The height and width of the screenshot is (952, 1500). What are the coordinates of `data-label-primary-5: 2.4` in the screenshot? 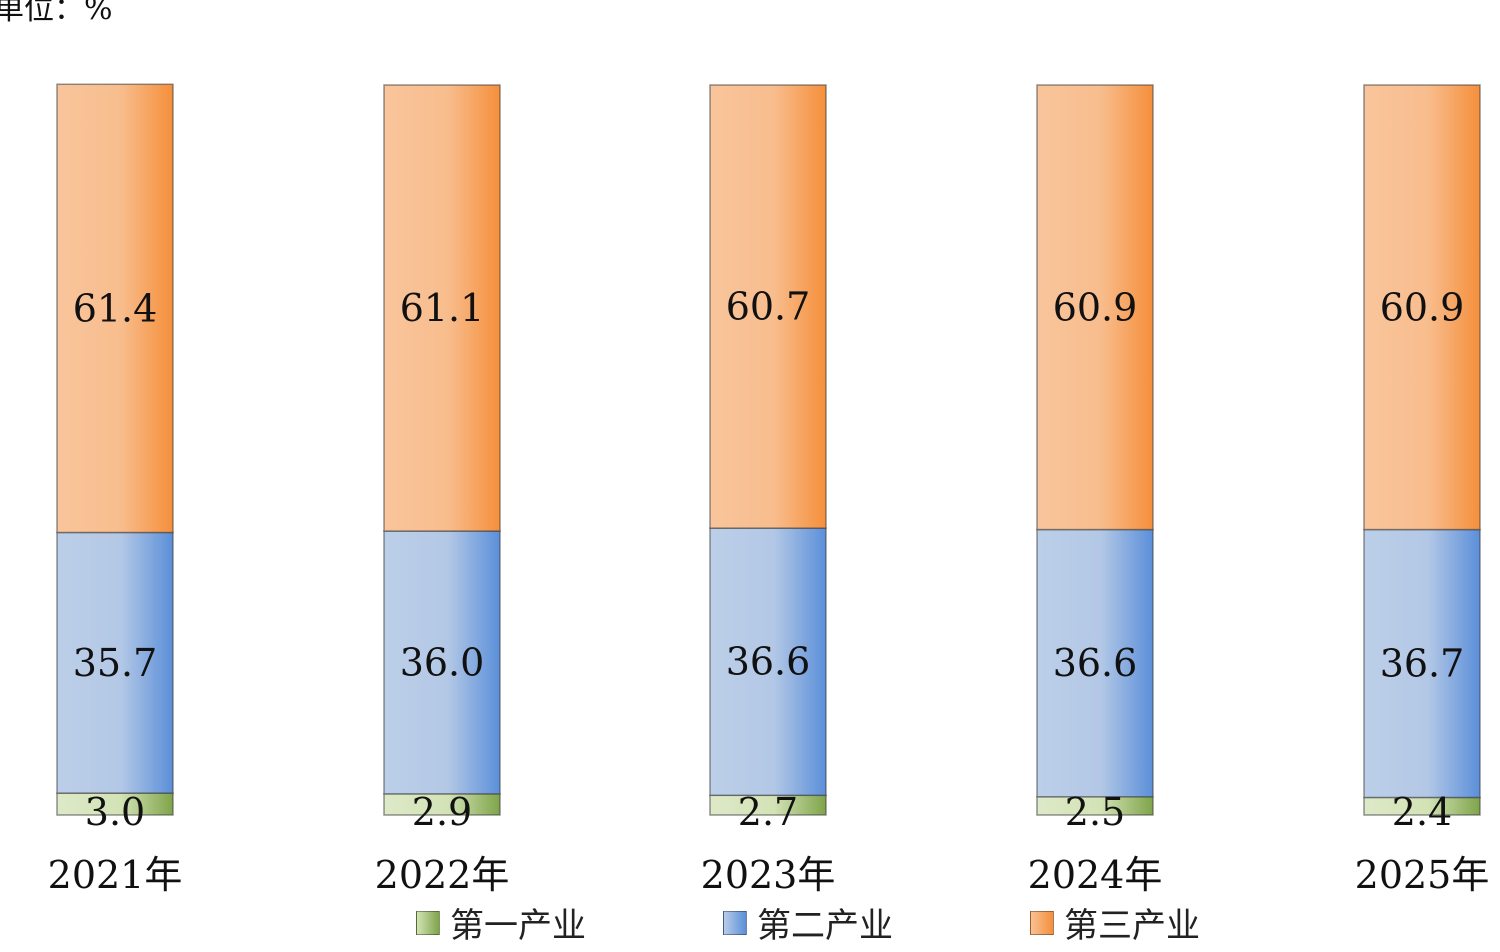 It's located at (1422, 812).